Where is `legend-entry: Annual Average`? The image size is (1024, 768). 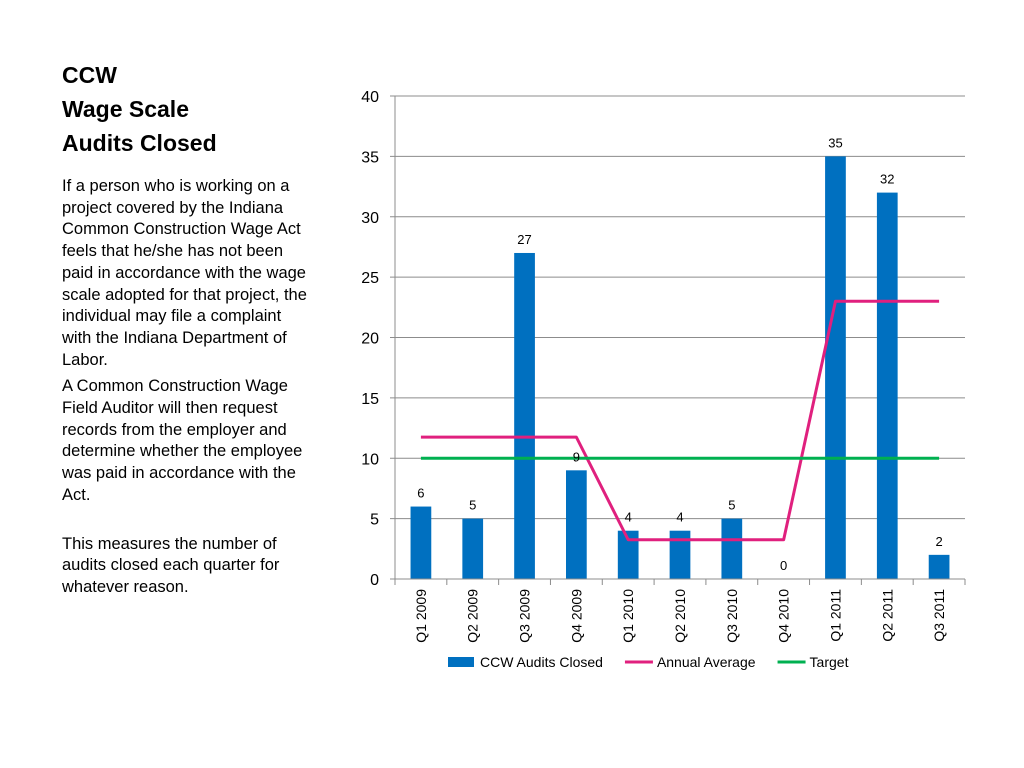 legend-entry: Annual Average is located at coordinates (706, 662).